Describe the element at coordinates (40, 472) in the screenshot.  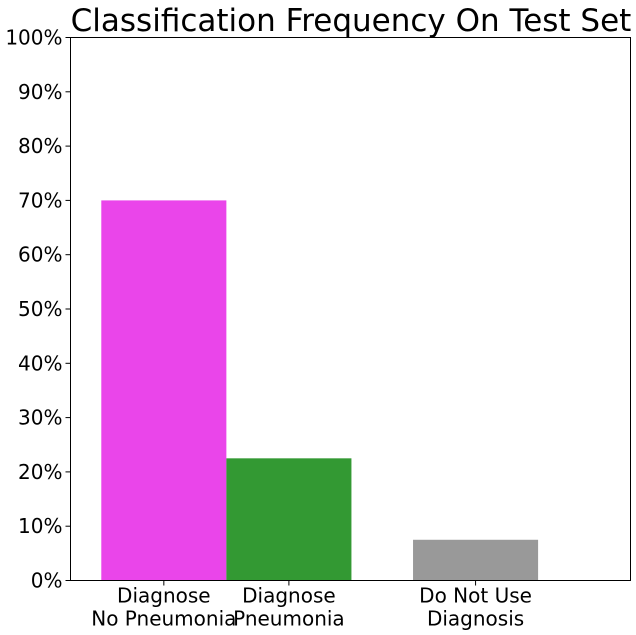
I see `y-tick-label-2: 20%` at that location.